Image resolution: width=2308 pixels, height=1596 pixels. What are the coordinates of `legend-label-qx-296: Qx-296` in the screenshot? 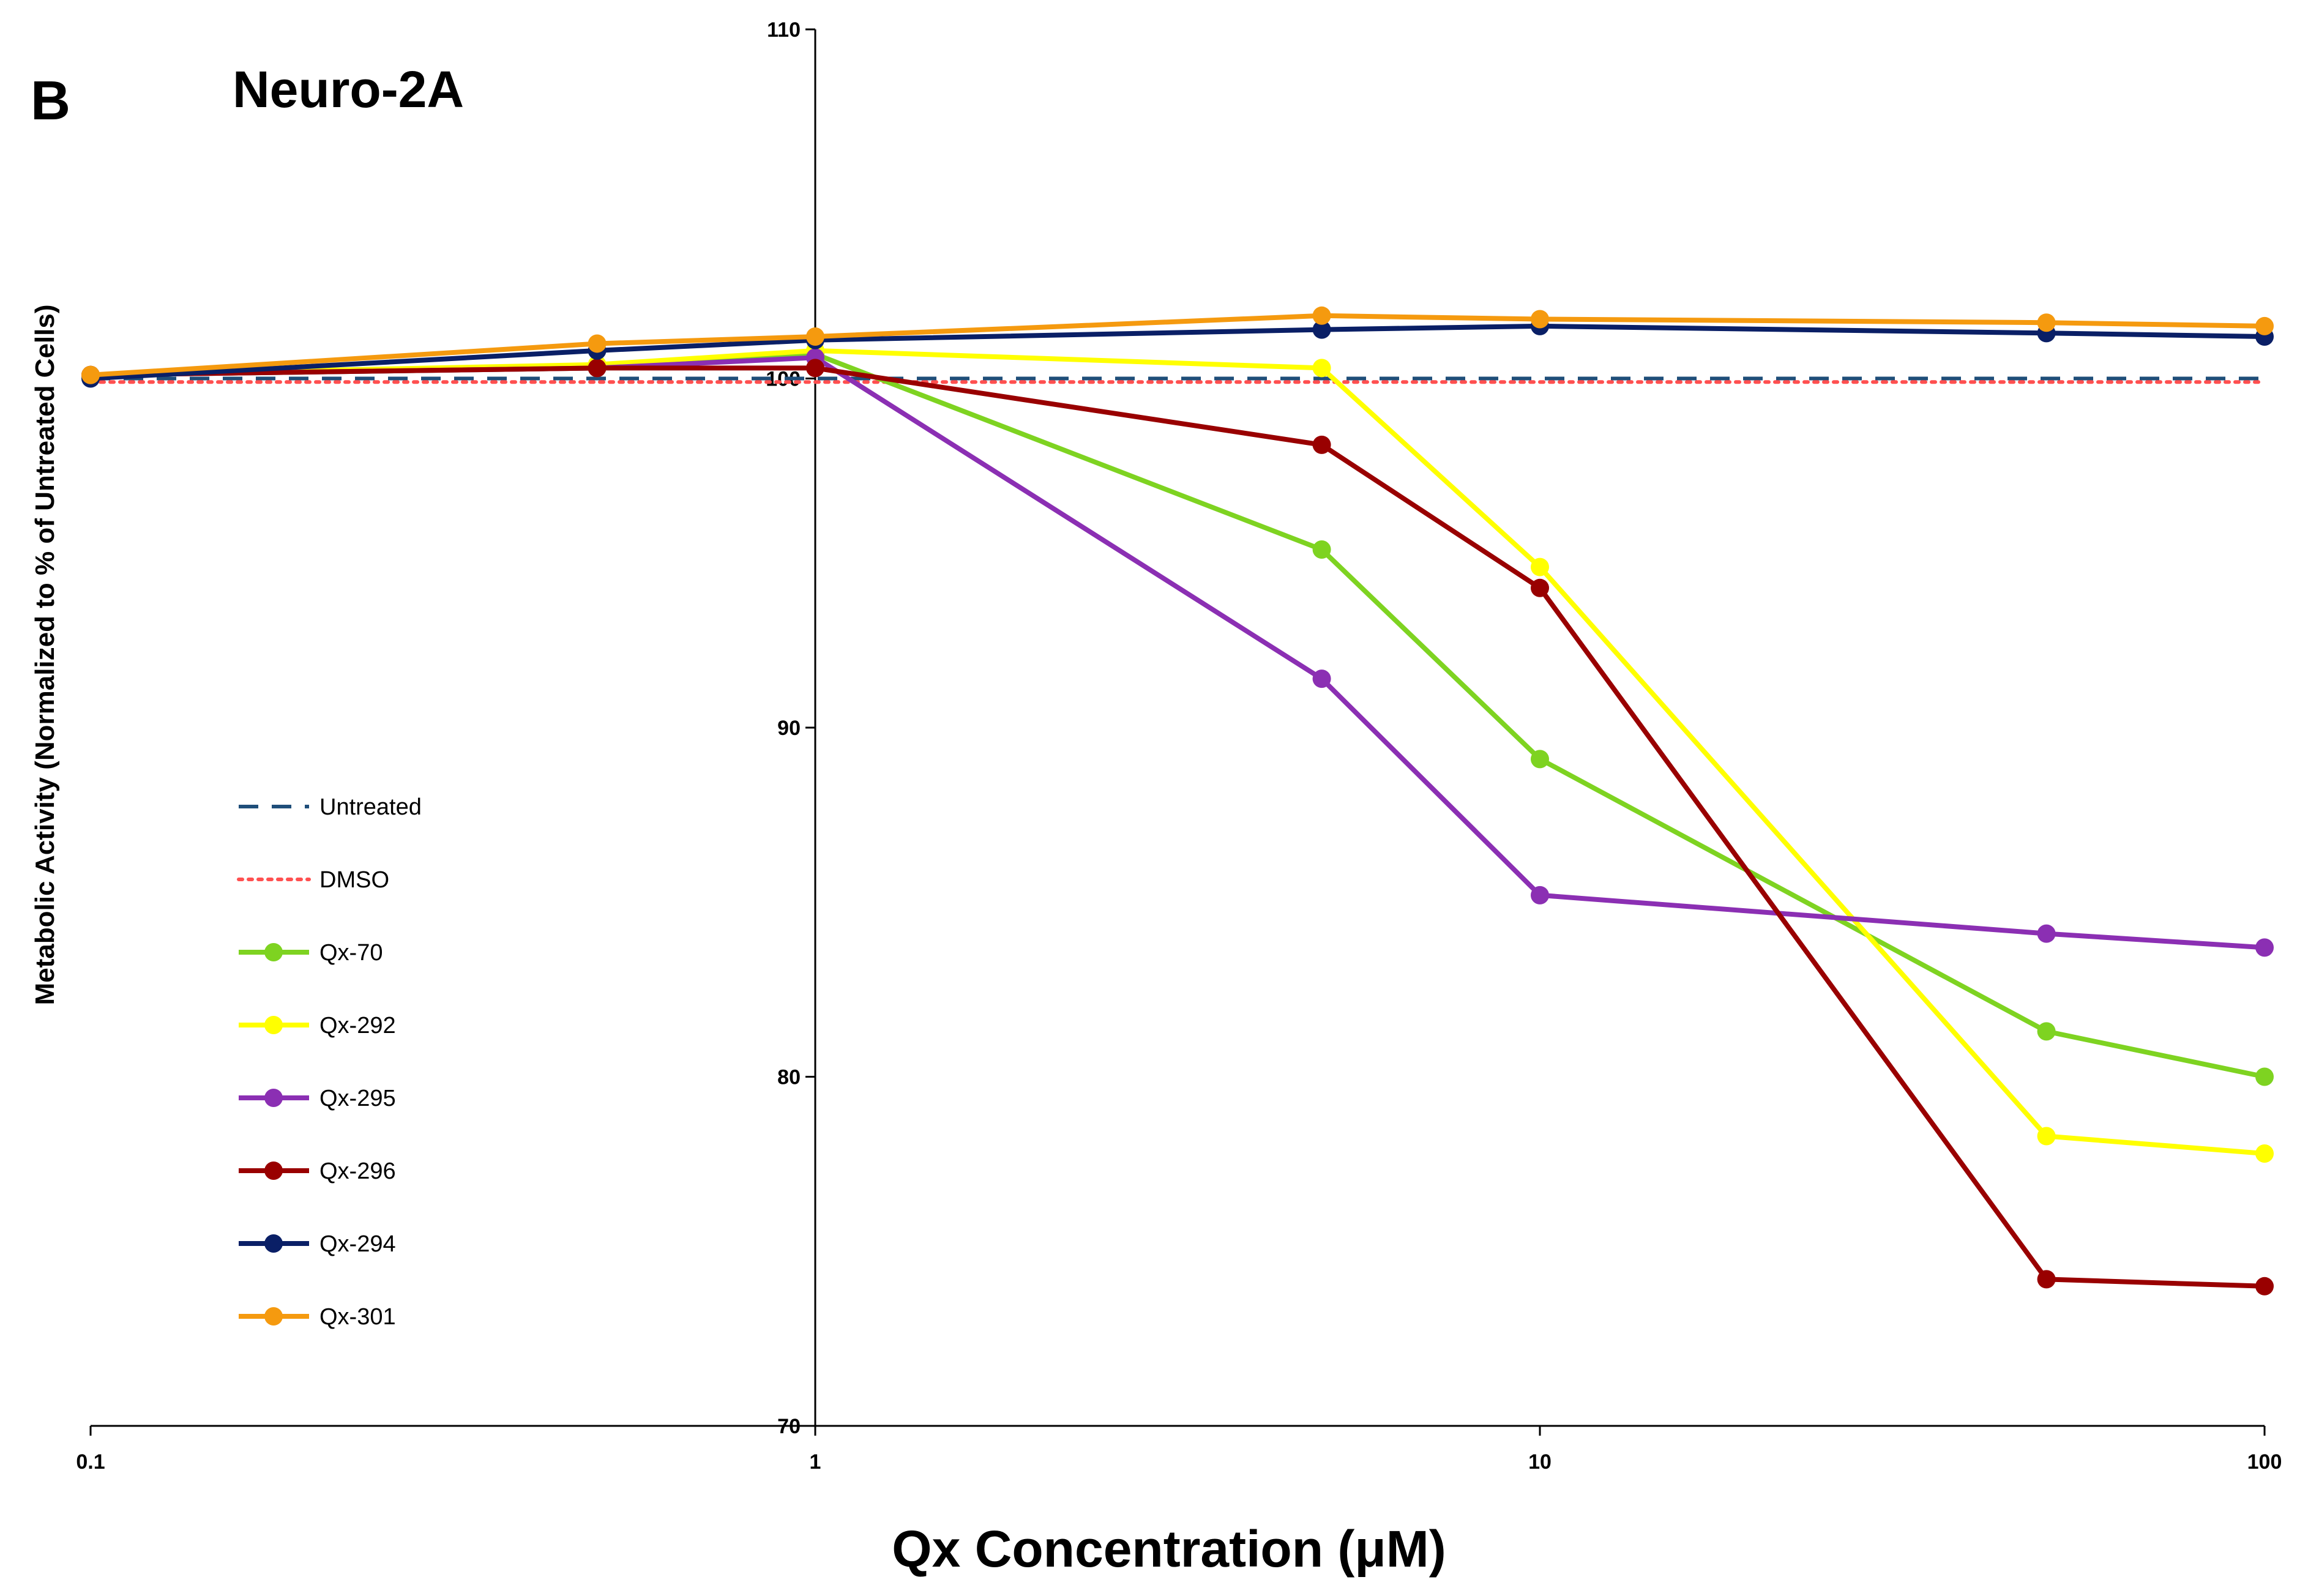 It's located at (358, 1171).